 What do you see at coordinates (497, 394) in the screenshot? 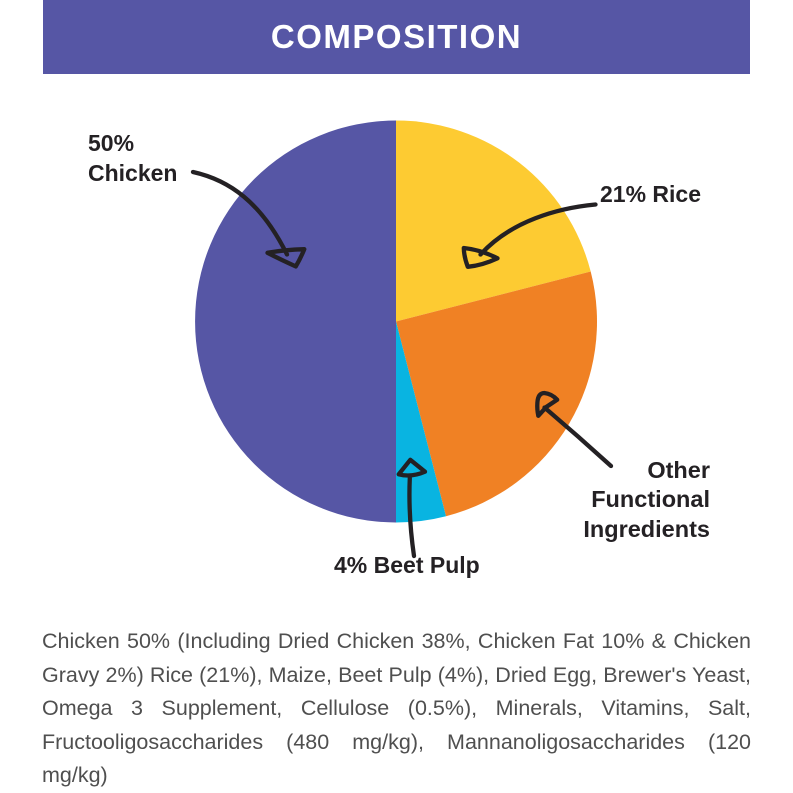
I see `pie-slice-other` at bounding box center [497, 394].